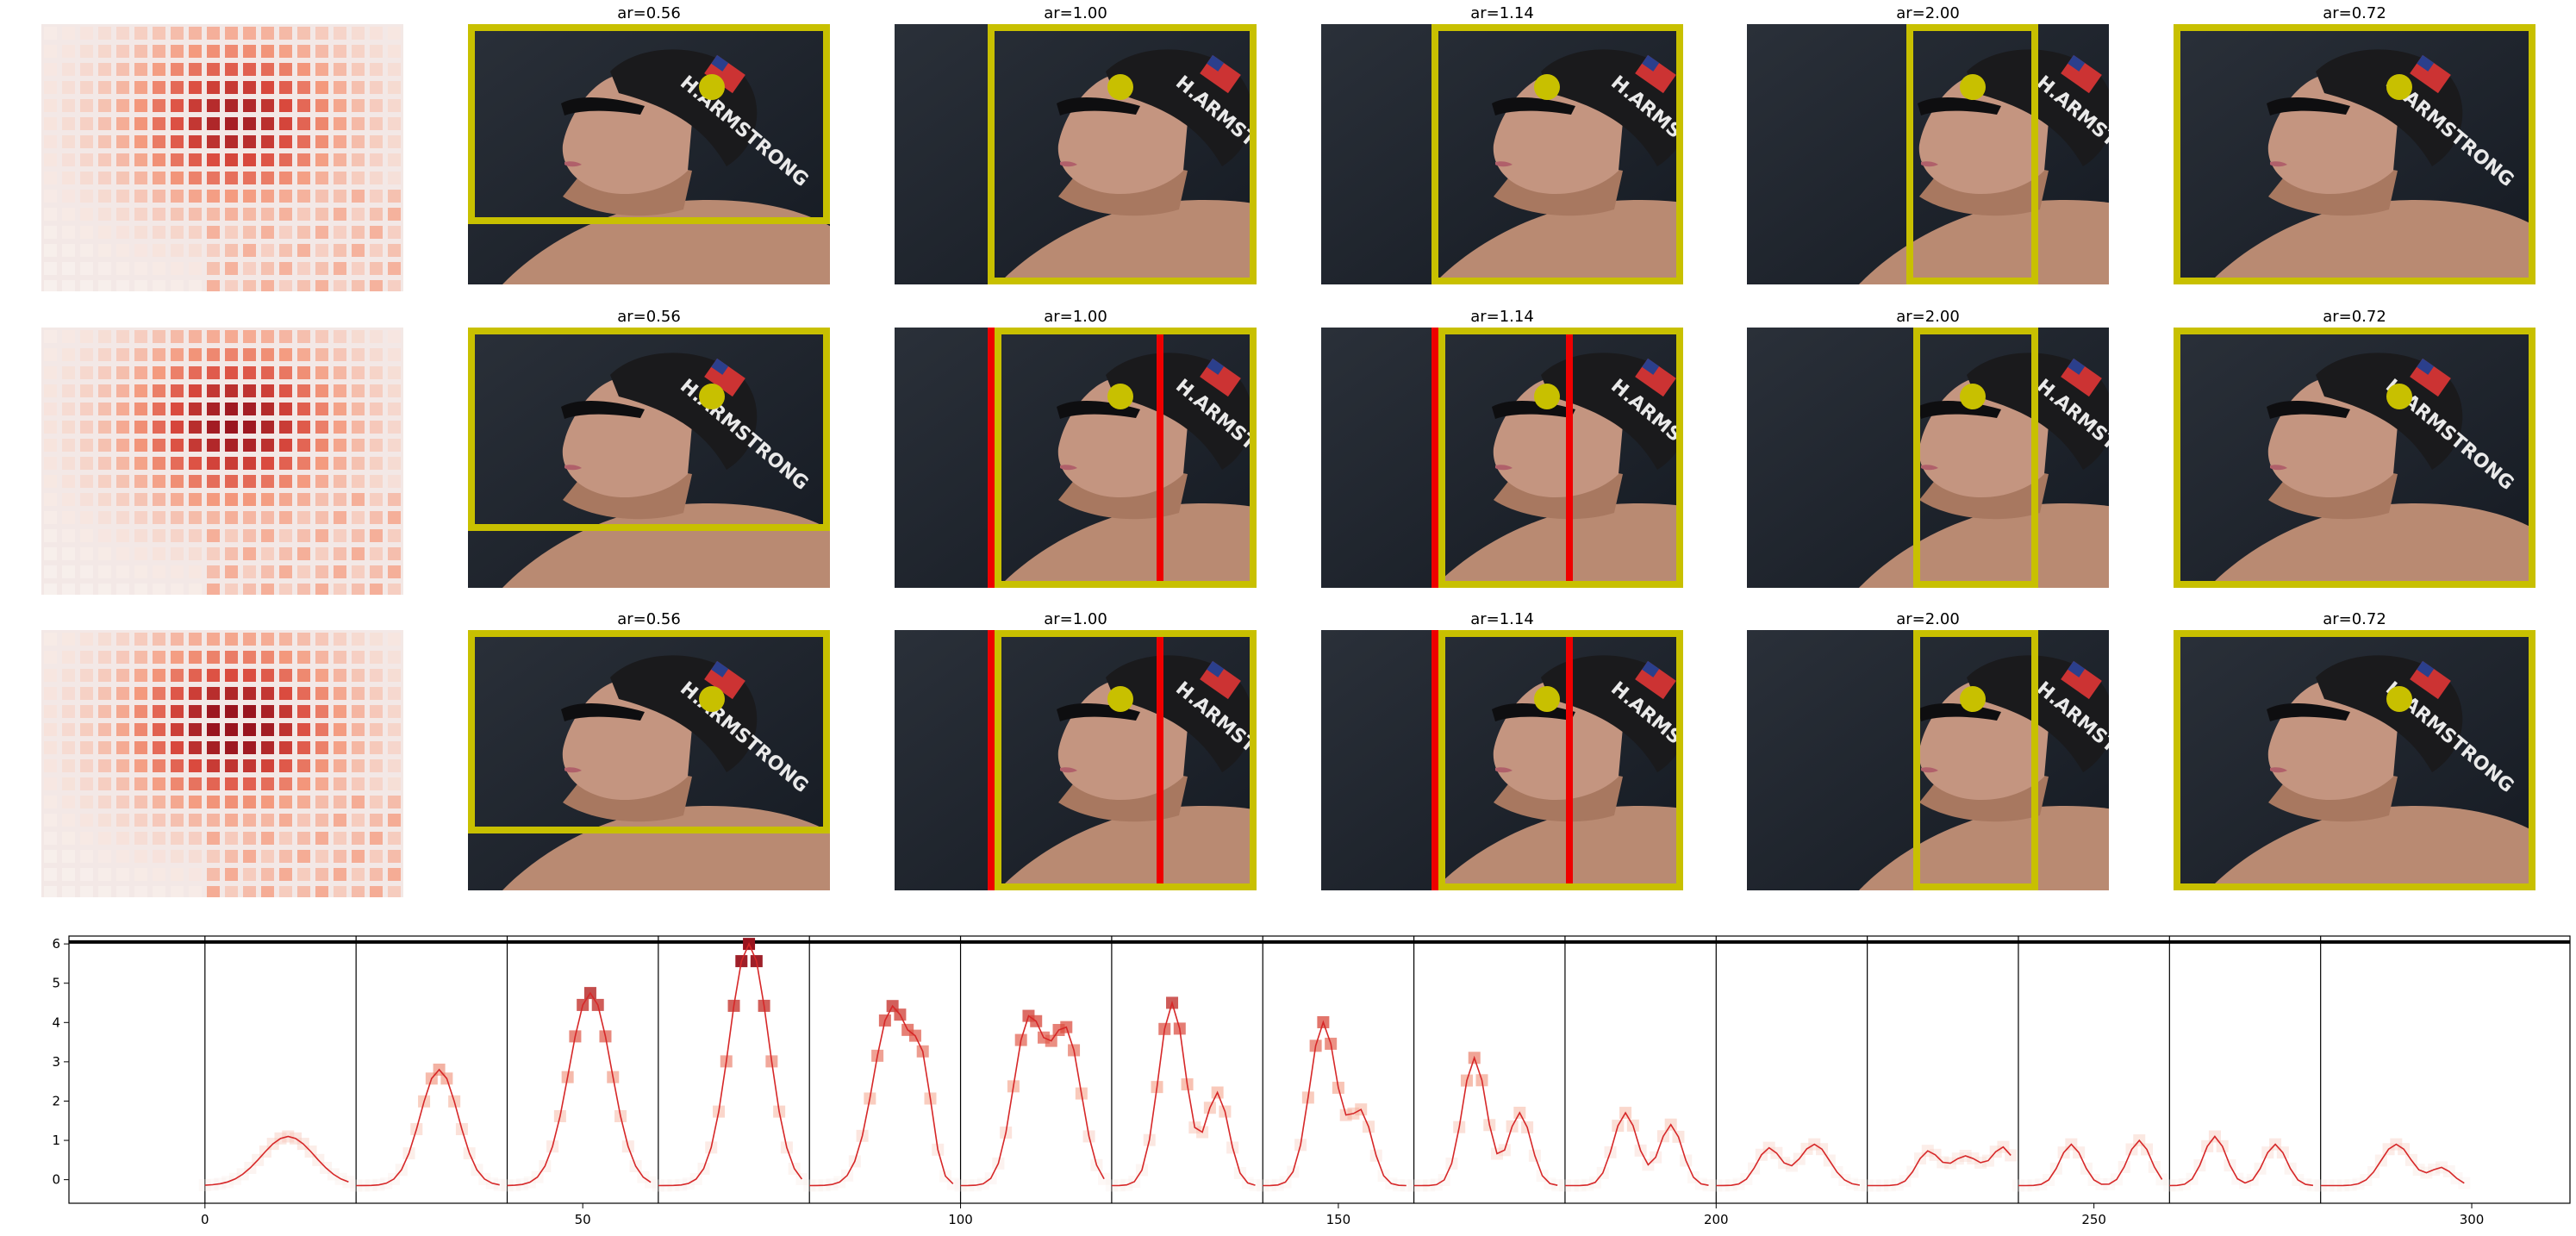  Describe the element at coordinates (649, 13) in the screenshot. I see `panel-title: ar=0.56` at that location.